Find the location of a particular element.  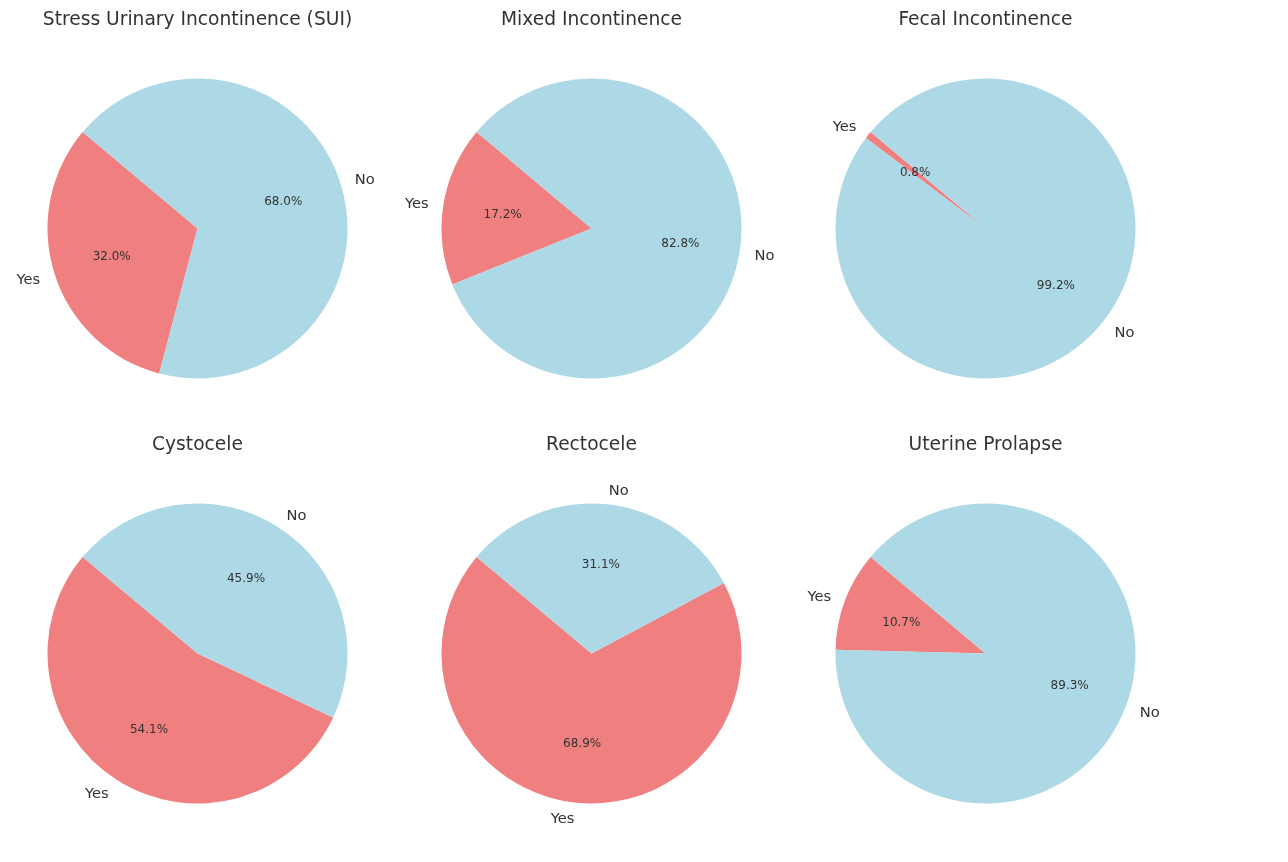

data-label: 45.9% is located at coordinates (246, 577).